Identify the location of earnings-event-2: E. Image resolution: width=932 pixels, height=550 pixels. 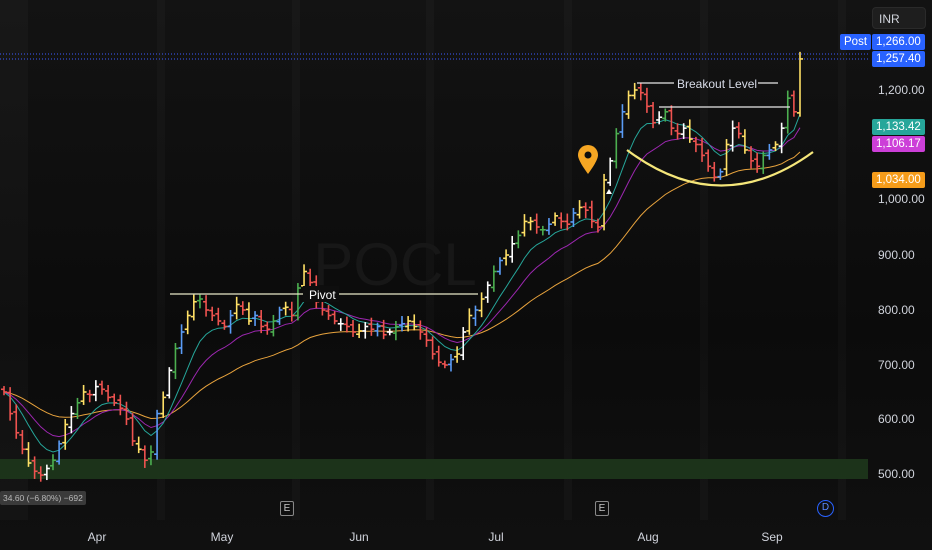
(602, 508).